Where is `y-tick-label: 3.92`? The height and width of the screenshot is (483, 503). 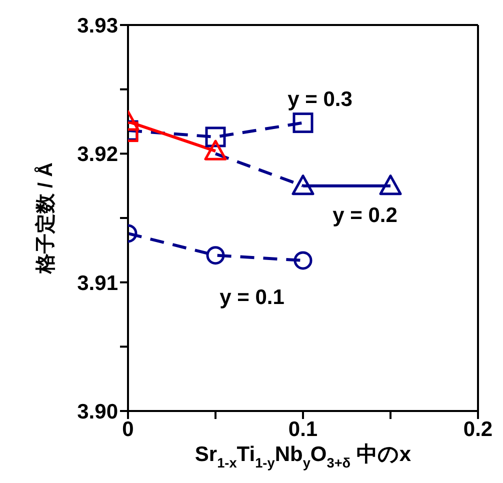 y-tick-label: 3.92 is located at coordinates (97, 154).